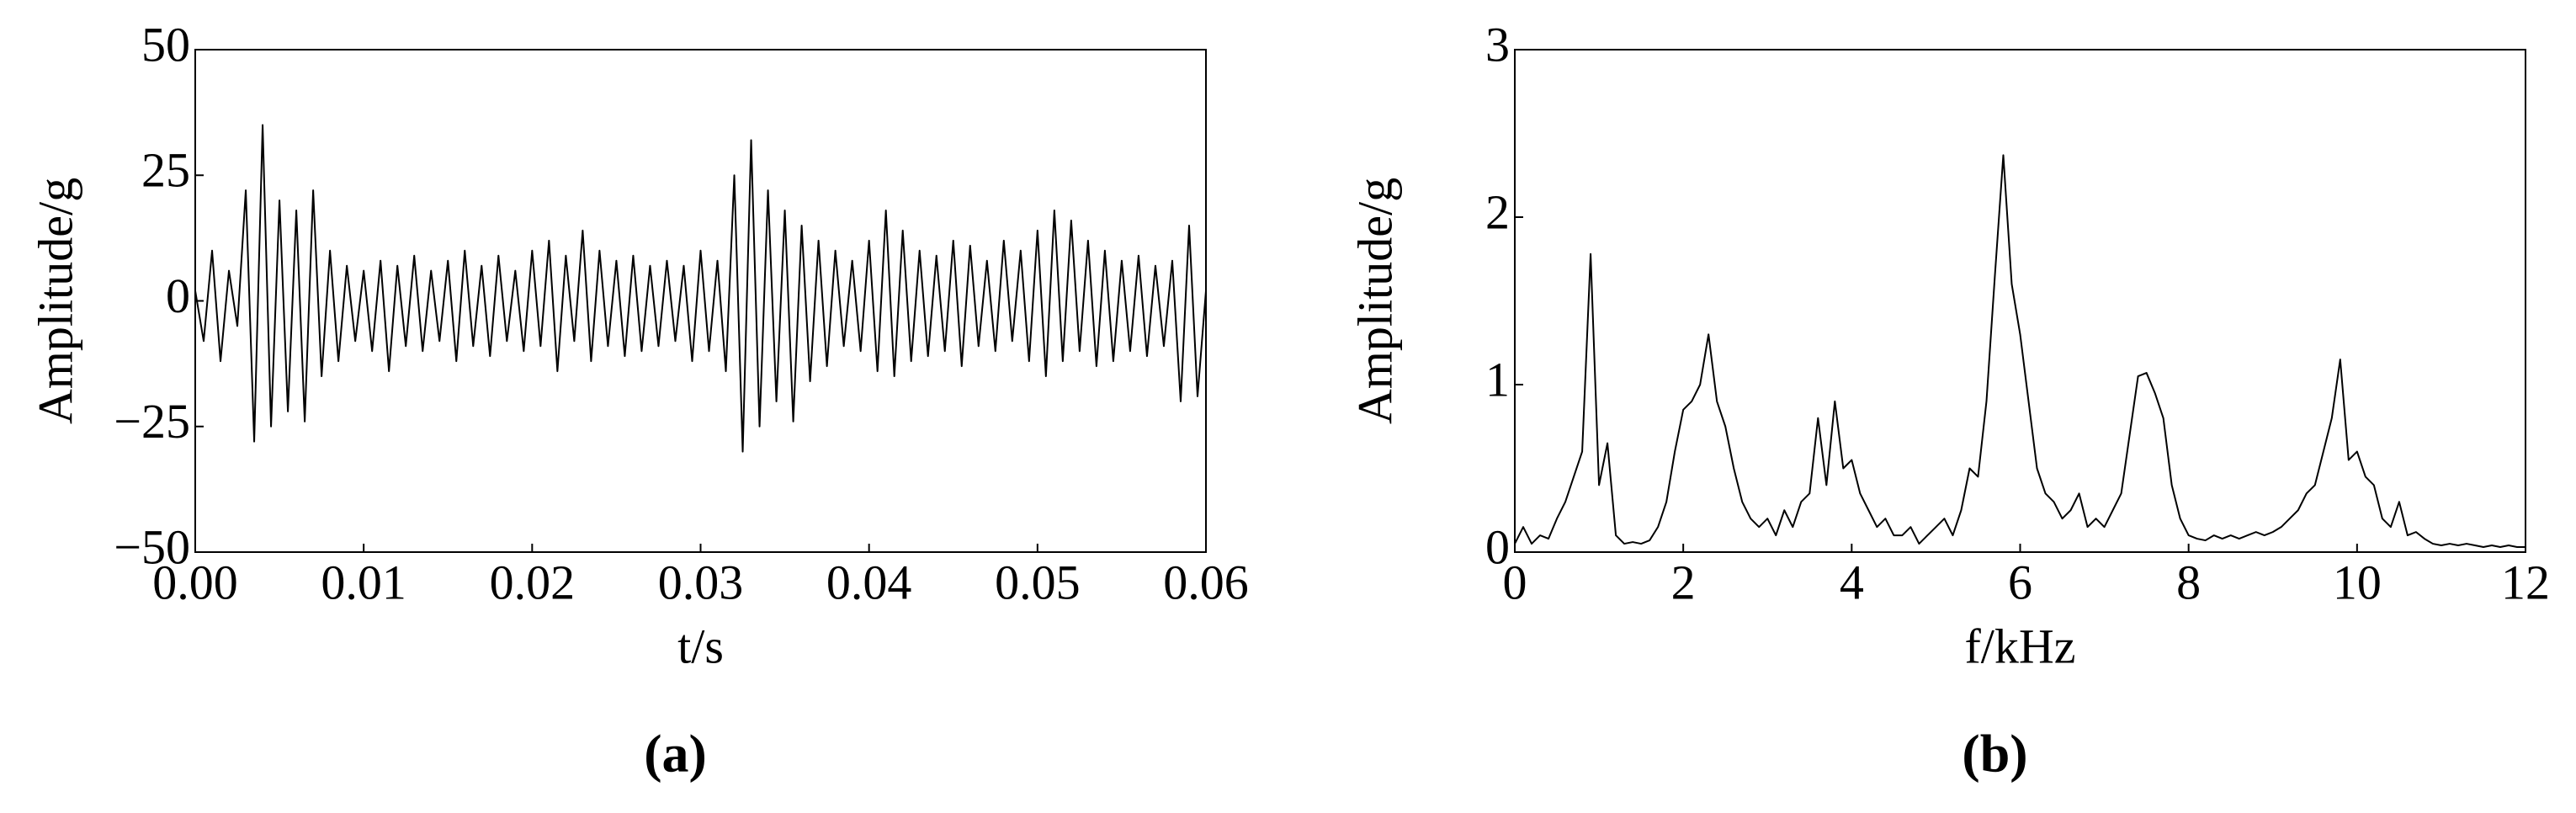 This screenshot has width=2576, height=813. I want to click on x-tick-label: 0.02, so click(533, 582).